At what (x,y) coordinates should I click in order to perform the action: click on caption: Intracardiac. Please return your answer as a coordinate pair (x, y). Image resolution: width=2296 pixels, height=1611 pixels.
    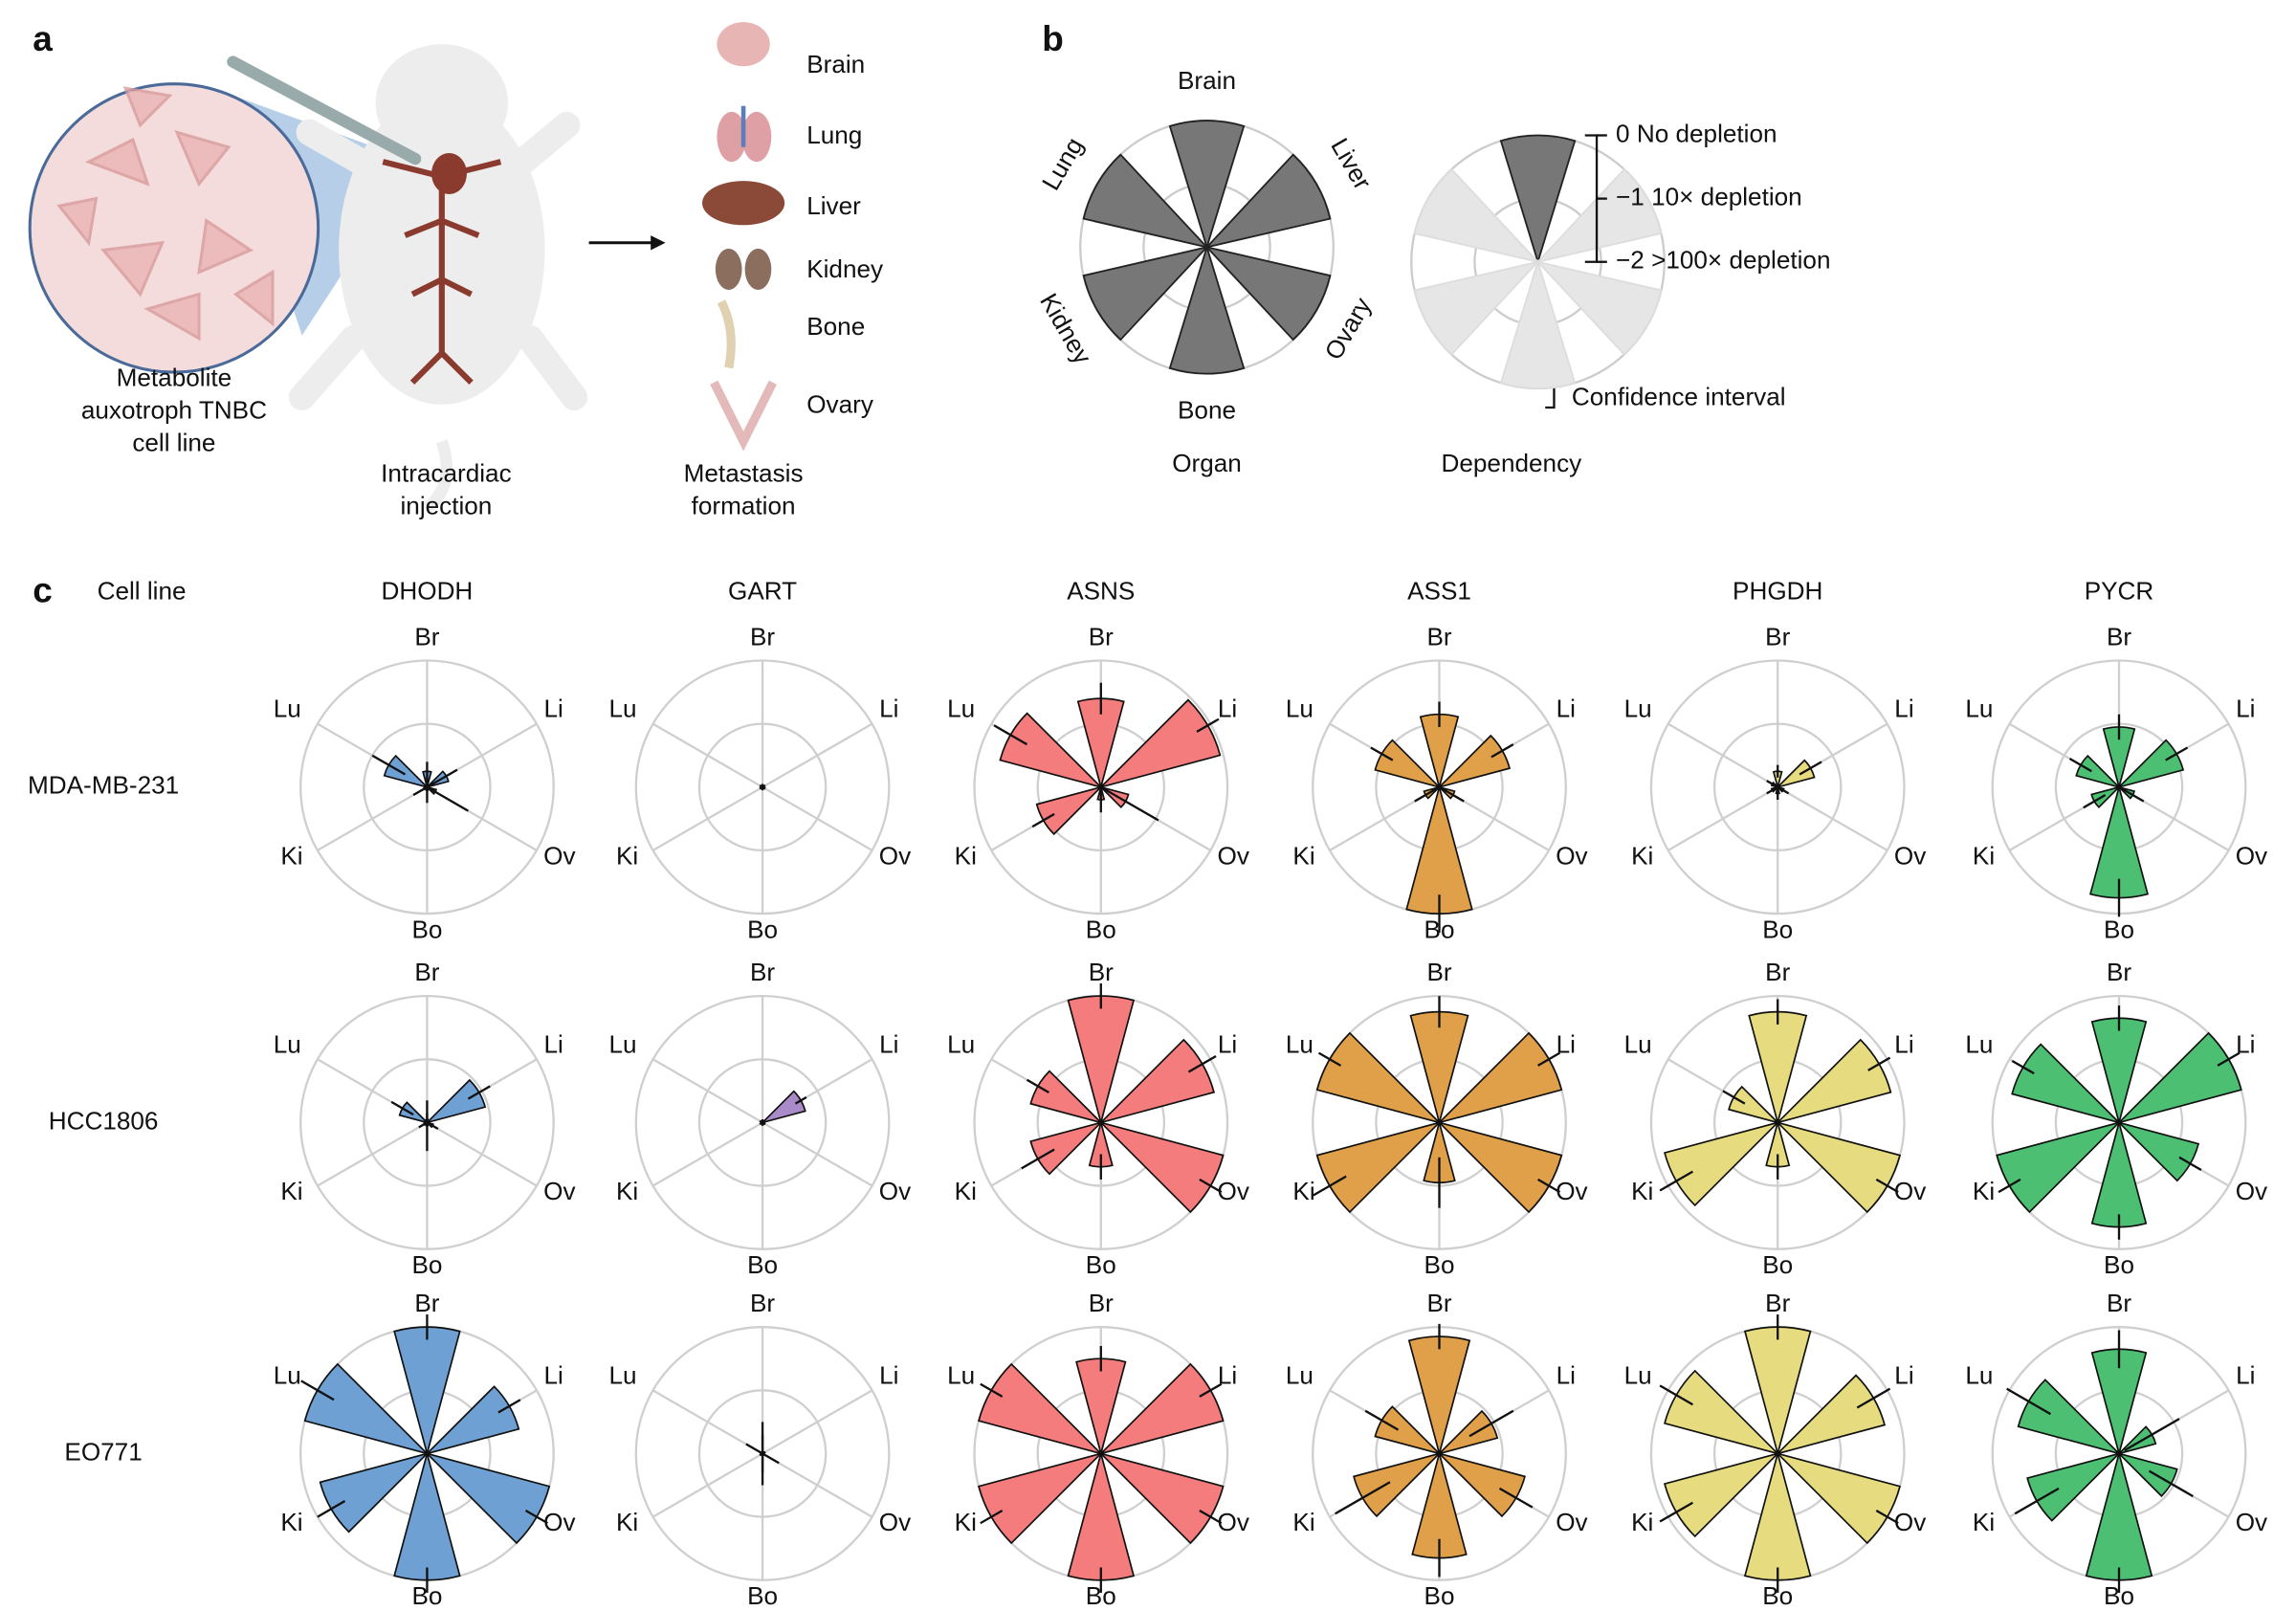
    Looking at the image, I should click on (447, 473).